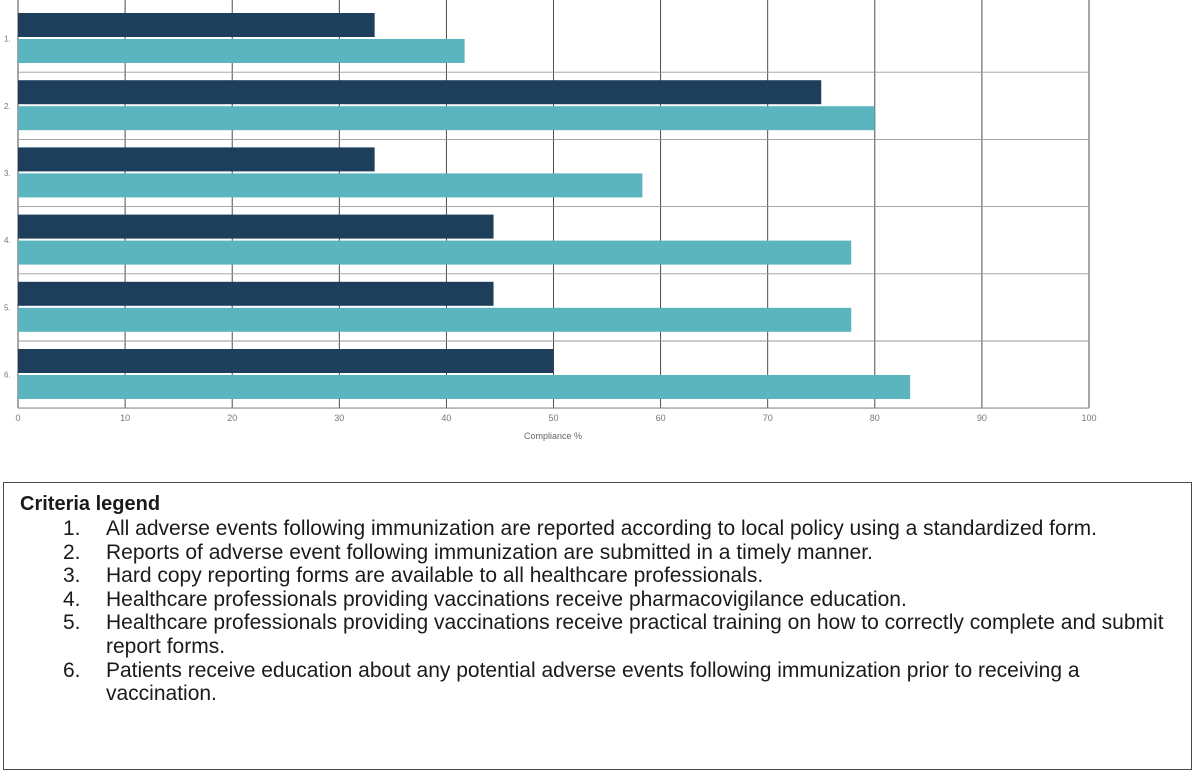 This screenshot has height=775, width=1200. I want to click on category-label: 3., so click(7, 173).